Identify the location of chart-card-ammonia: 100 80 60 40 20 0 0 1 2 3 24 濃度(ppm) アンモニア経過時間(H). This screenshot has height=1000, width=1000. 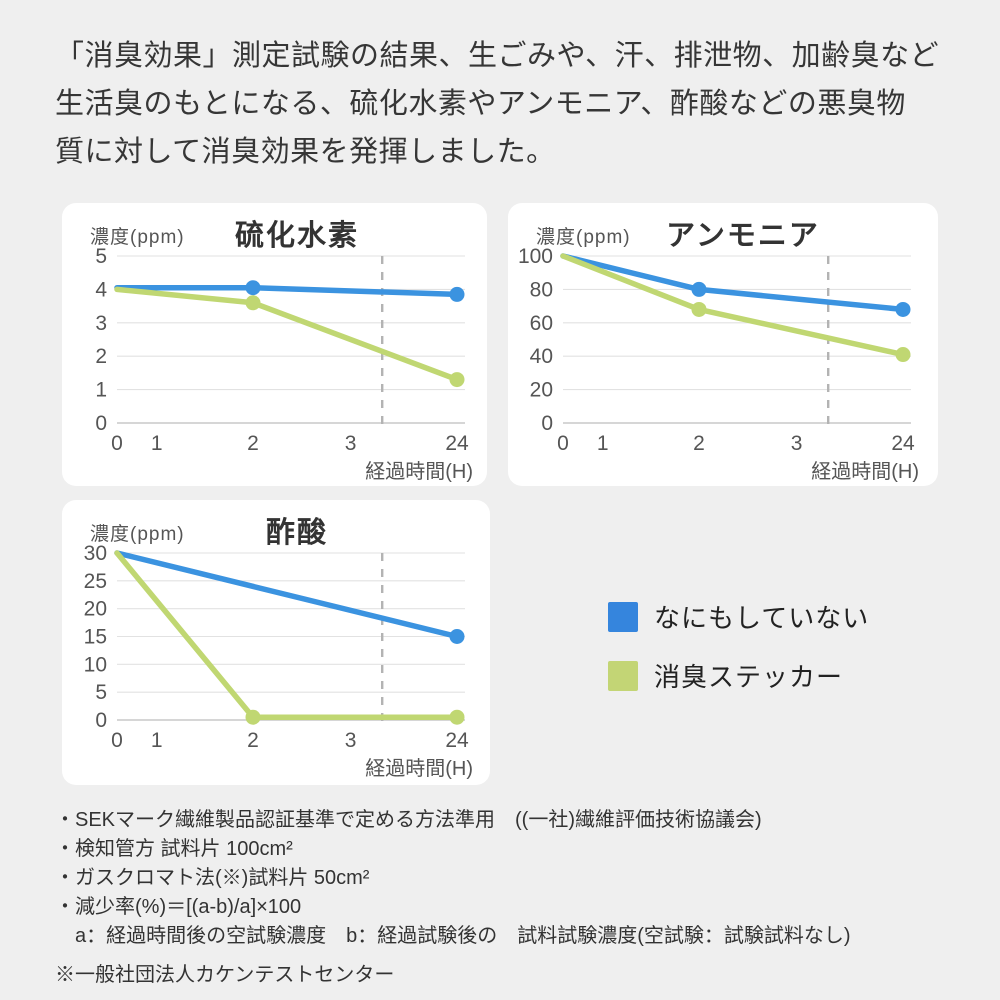
(723, 344).